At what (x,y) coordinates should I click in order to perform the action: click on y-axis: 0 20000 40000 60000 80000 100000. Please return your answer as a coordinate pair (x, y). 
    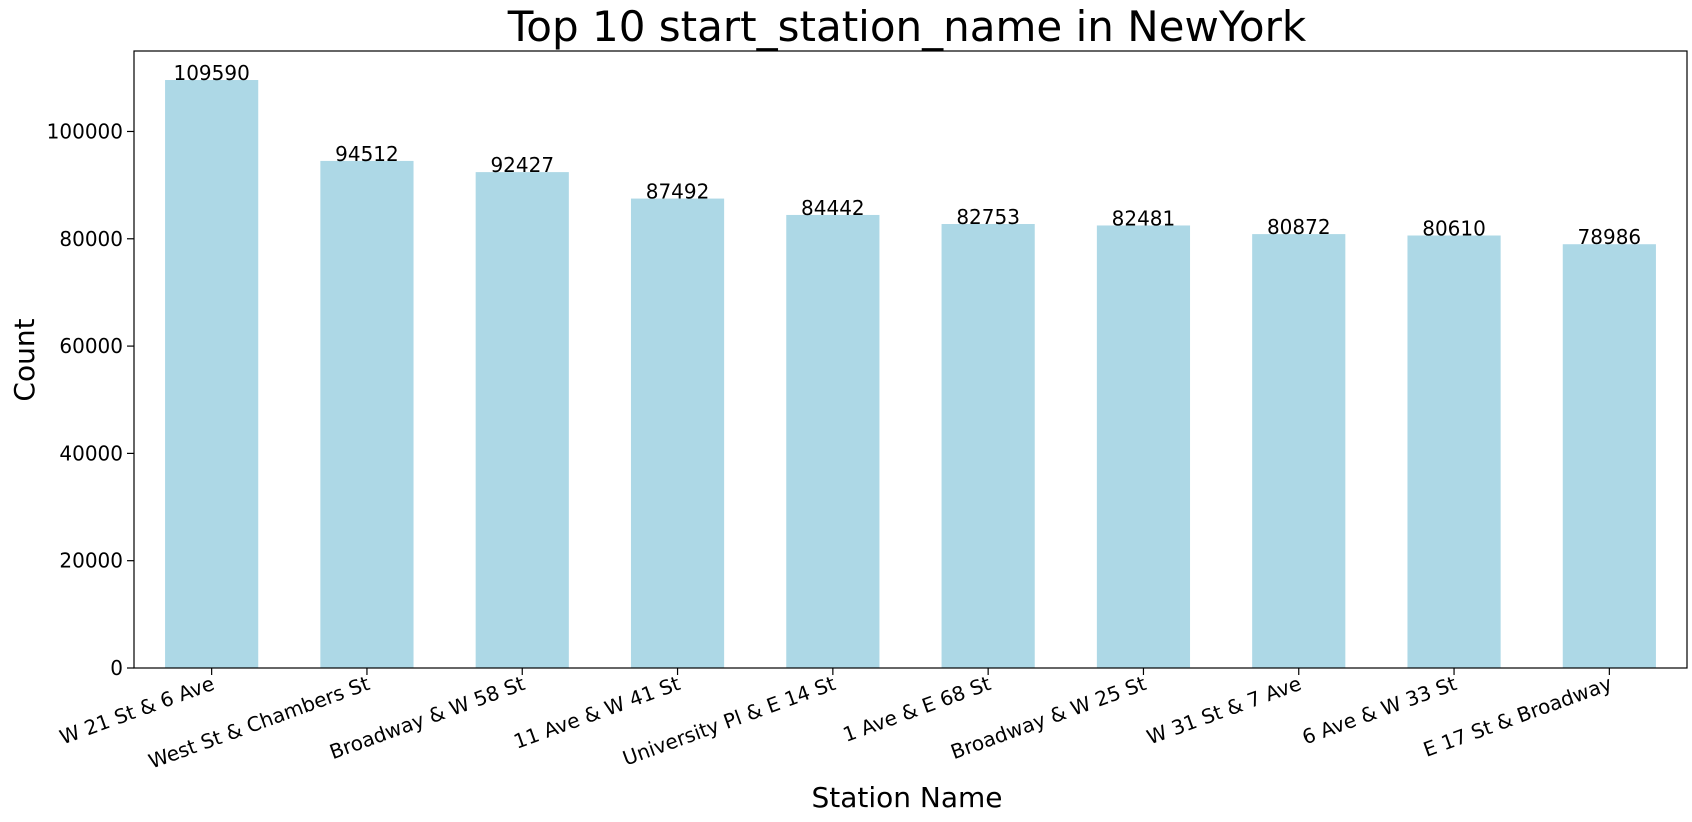
    Looking at the image, I should click on (90, 399).